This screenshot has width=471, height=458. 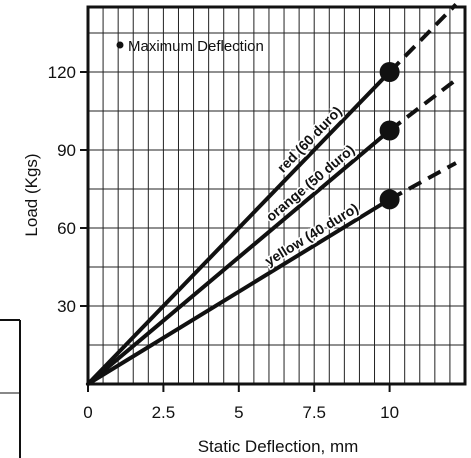 What do you see at coordinates (196, 46) in the screenshot?
I see `legend-entry-maximum-deflection: Maximum Deflection` at bounding box center [196, 46].